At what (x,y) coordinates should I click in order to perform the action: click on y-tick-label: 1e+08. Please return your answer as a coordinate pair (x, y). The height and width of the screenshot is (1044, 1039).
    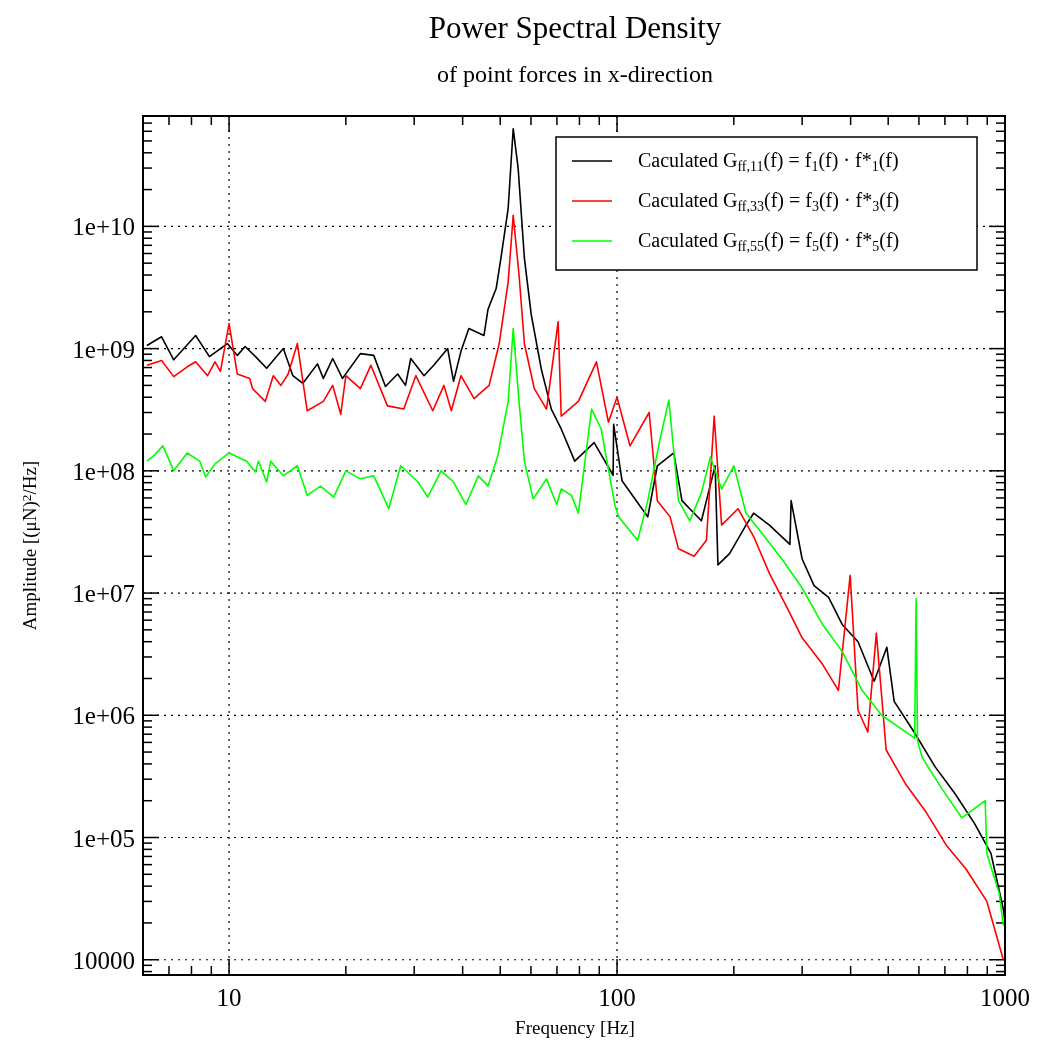
    Looking at the image, I should click on (103, 471).